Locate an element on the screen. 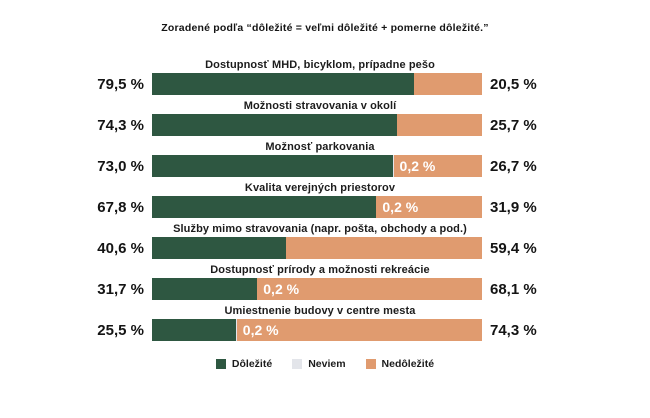 This screenshot has height=418, width=650. bar-line: 79,5 % 20,5 % is located at coordinates (325, 84).